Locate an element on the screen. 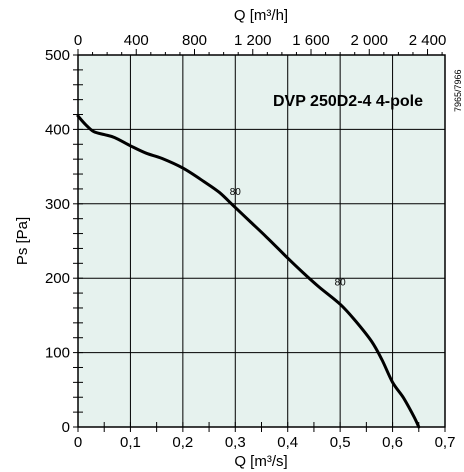  x-tick-label: 0,3 is located at coordinates (235, 442).